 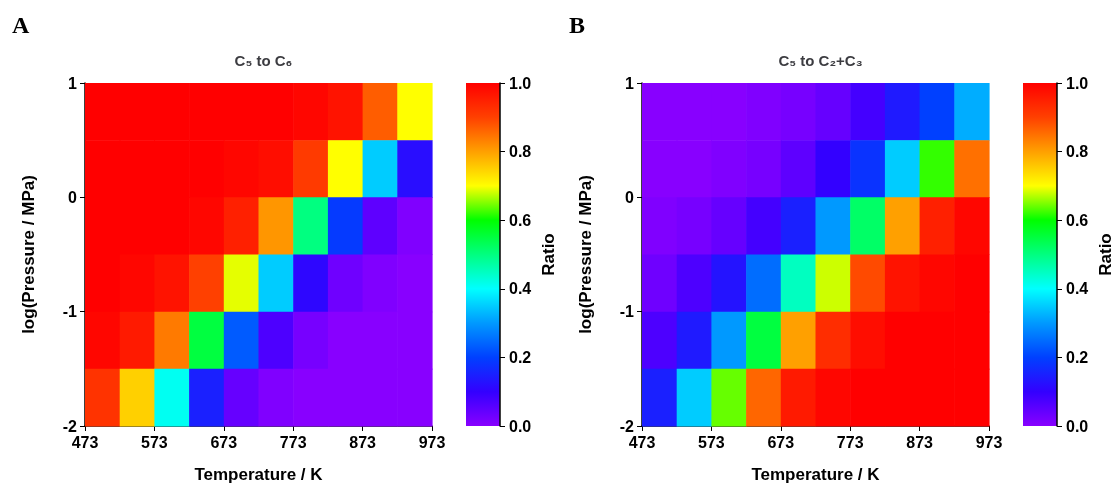 I want to click on text: B, so click(x=577, y=25).